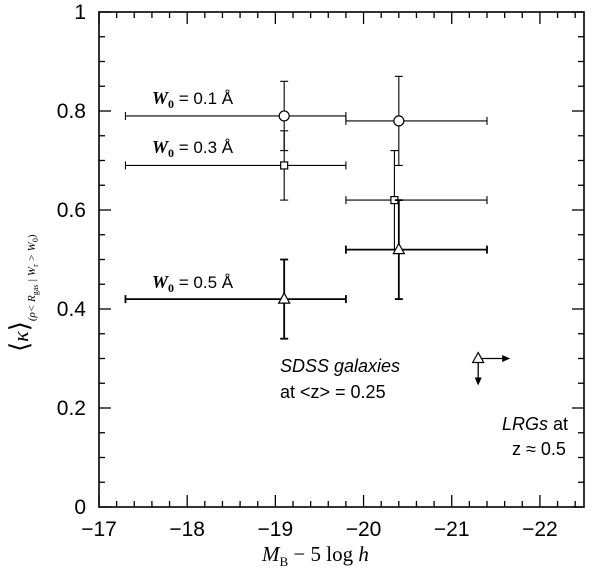 The height and width of the screenshot is (572, 600). What do you see at coordinates (193, 283) in the screenshot?
I see `series-label-w05: W0 = 0.5 Å` at bounding box center [193, 283].